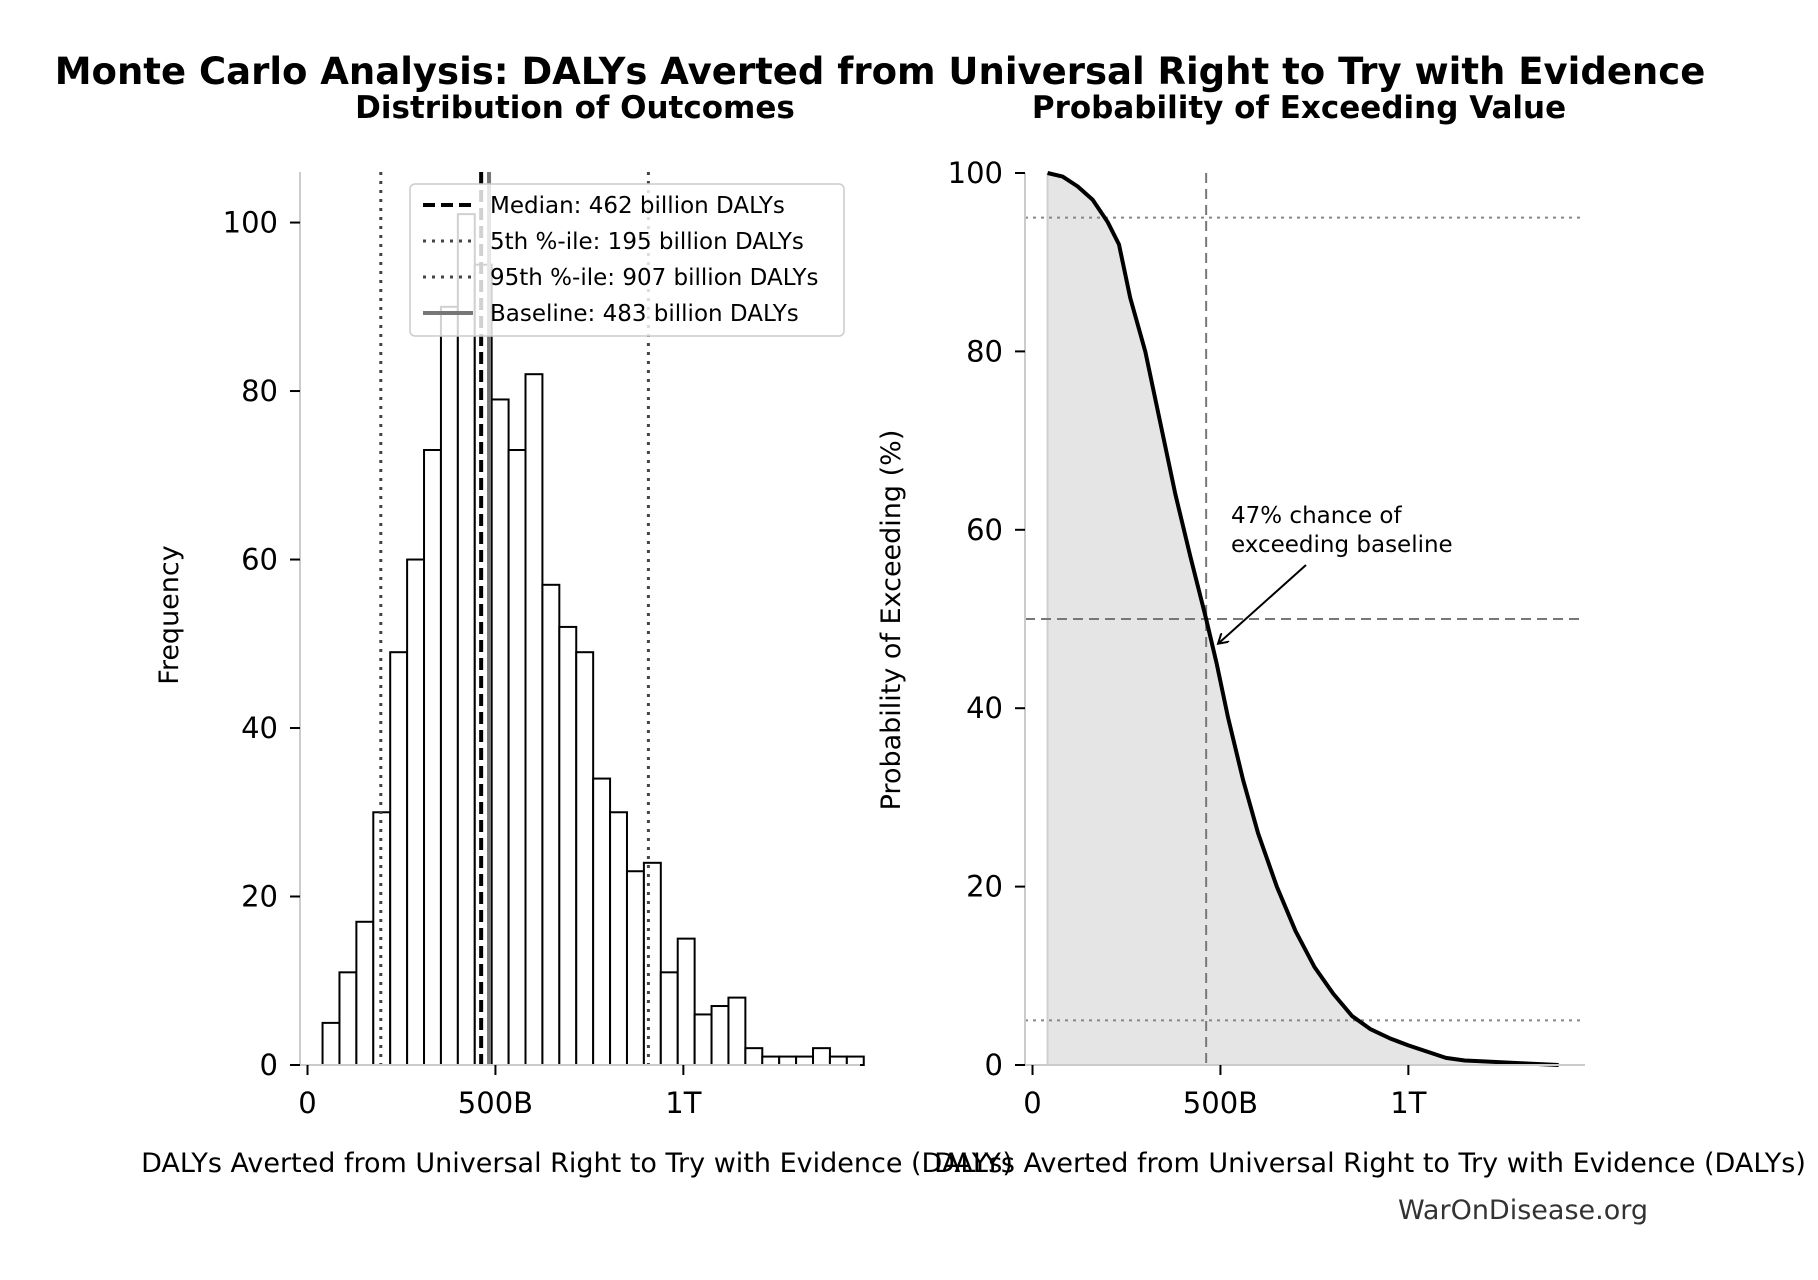 The image size is (1818, 1280). What do you see at coordinates (1342, 545) in the screenshot?
I see `annotation-line-2: exceeding baseline` at bounding box center [1342, 545].